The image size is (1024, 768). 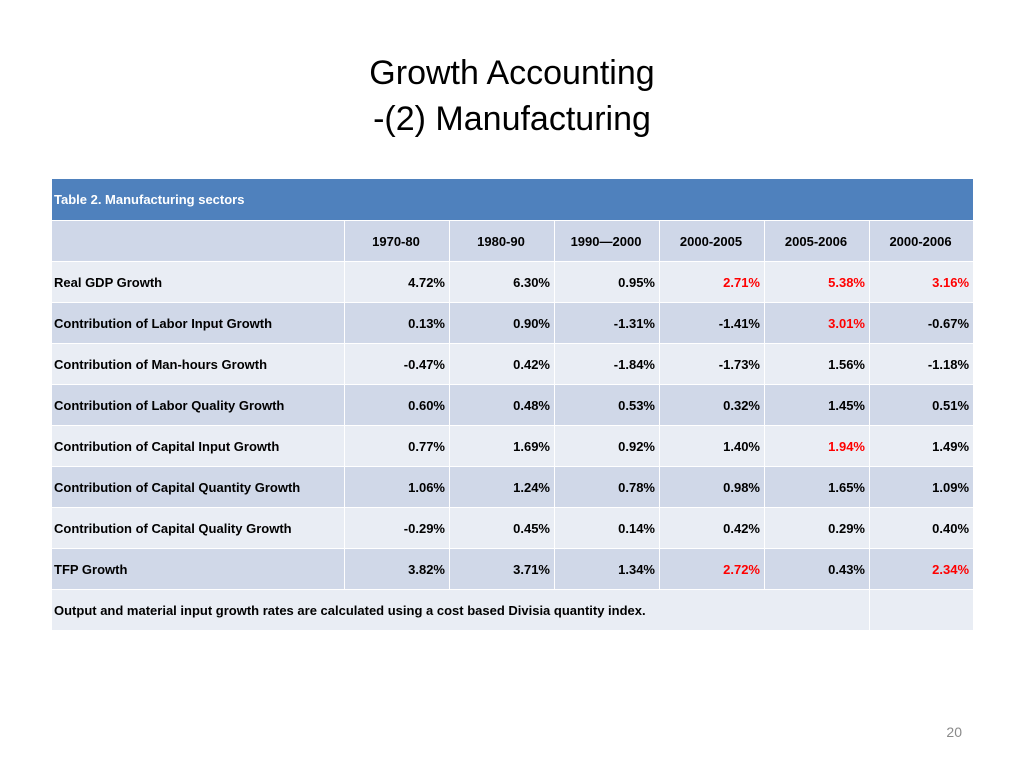 I want to click on table-cell: 1.69%, so click(x=502, y=446).